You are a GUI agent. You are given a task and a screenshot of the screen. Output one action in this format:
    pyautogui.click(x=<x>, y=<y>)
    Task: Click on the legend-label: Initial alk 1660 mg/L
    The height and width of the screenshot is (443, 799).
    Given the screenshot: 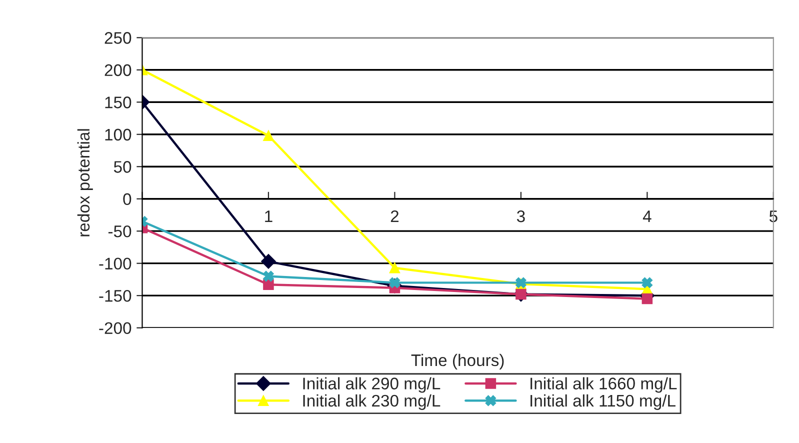 What is the action you would take?
    pyautogui.click(x=603, y=385)
    